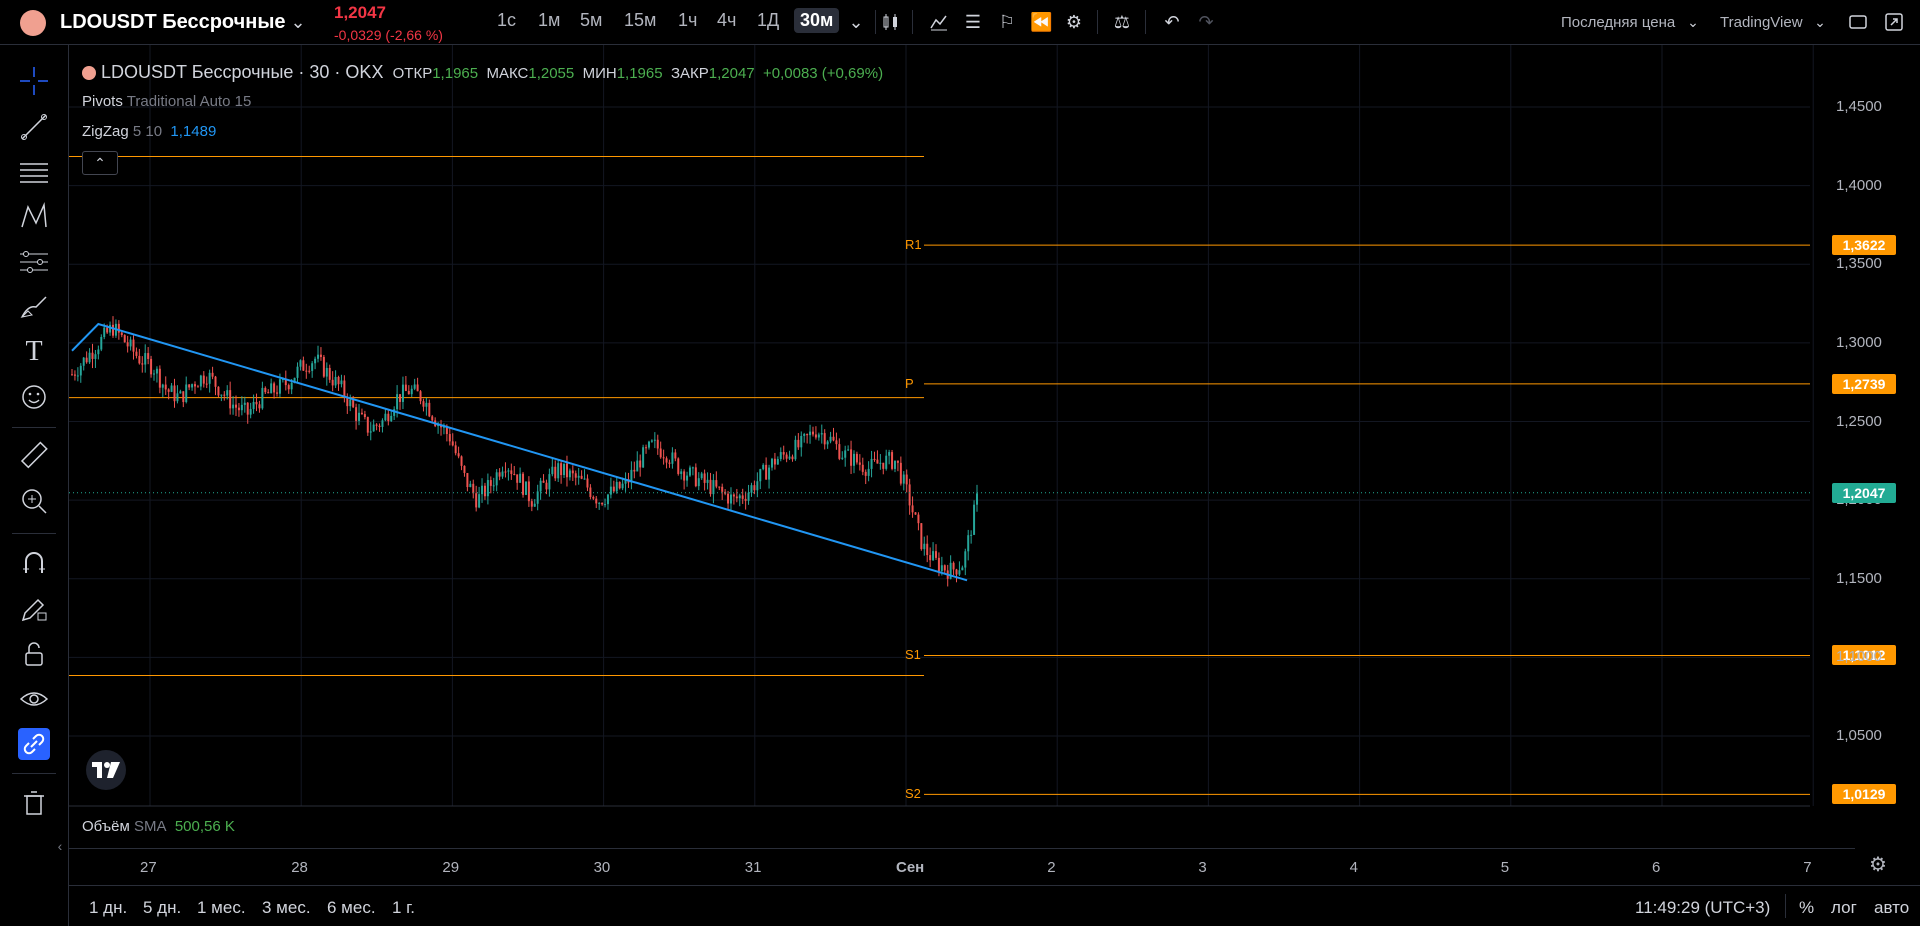 The width and height of the screenshot is (1920, 926). What do you see at coordinates (158, 826) in the screenshot?
I see `volume-legend: Объём SMA 500,56 K` at bounding box center [158, 826].